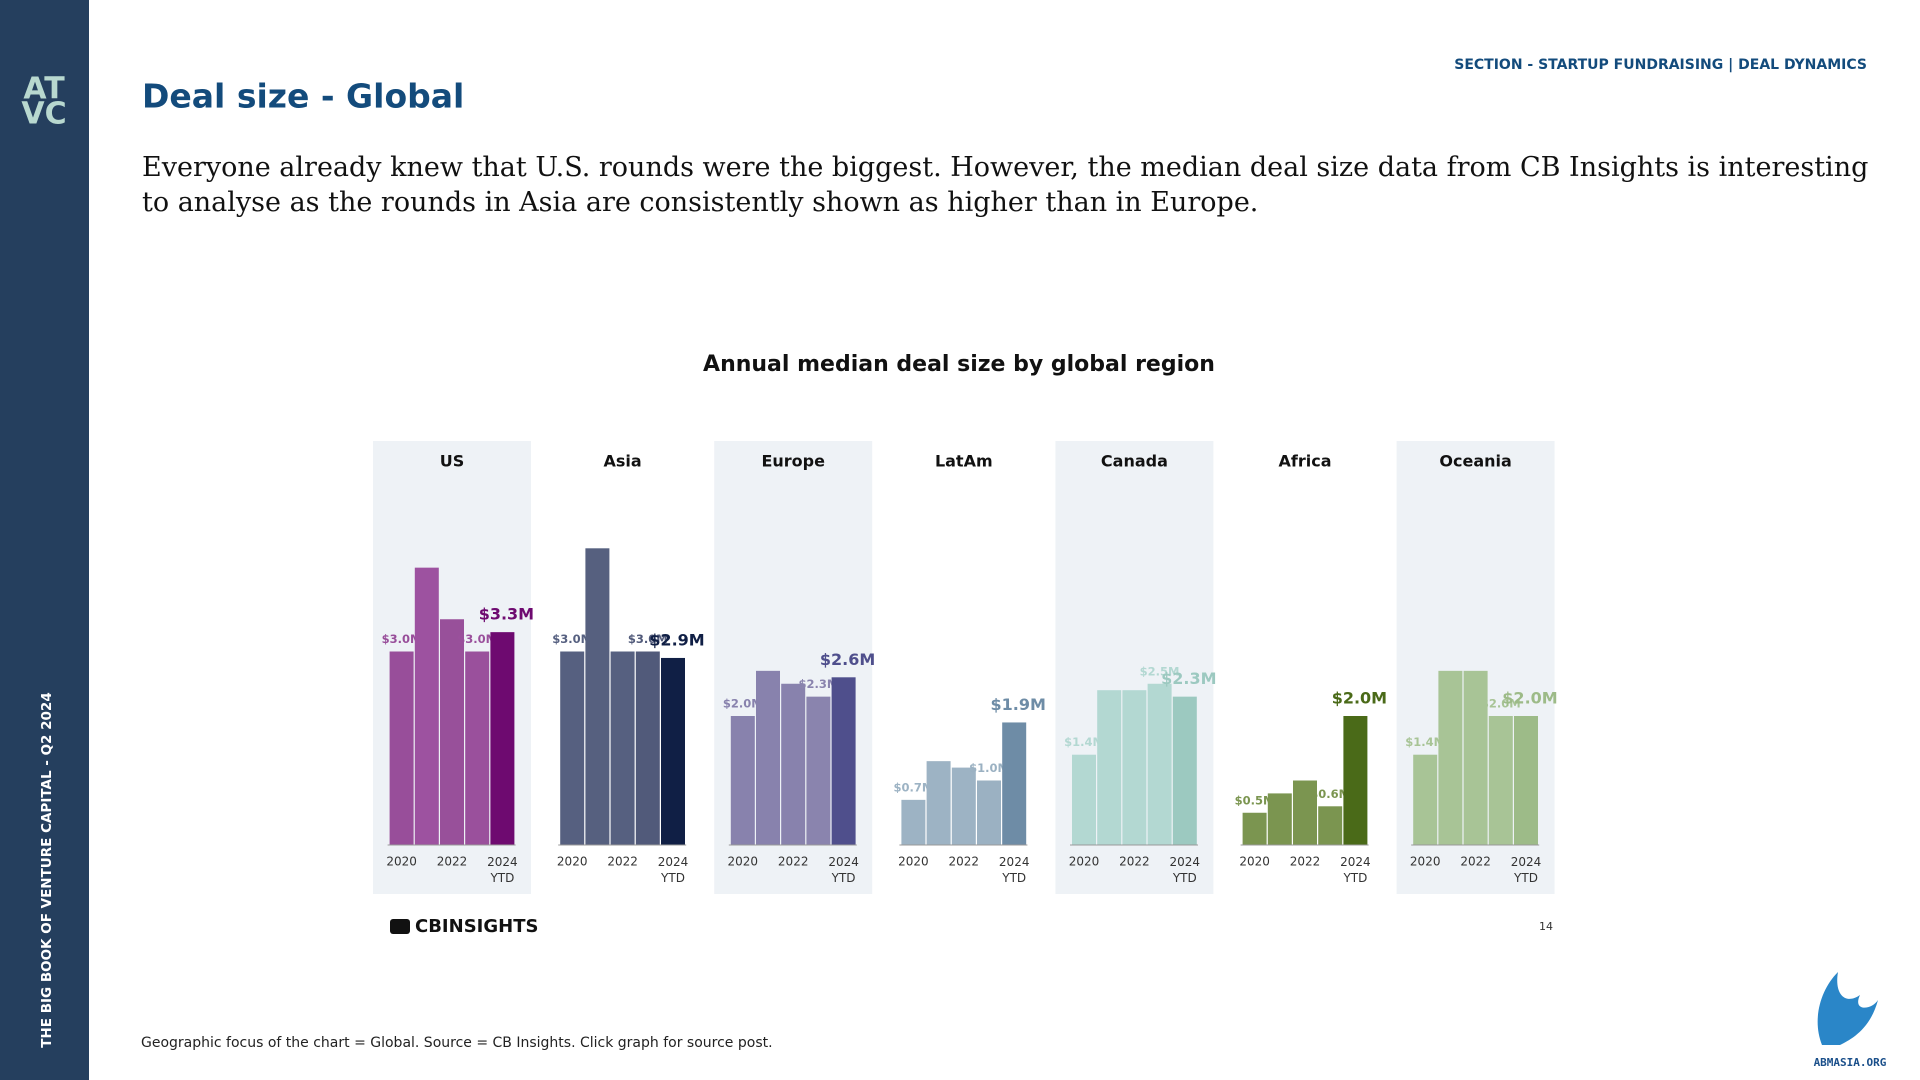  Describe the element at coordinates (43, 114) in the screenshot. I see `logo-bottom: VC` at that location.